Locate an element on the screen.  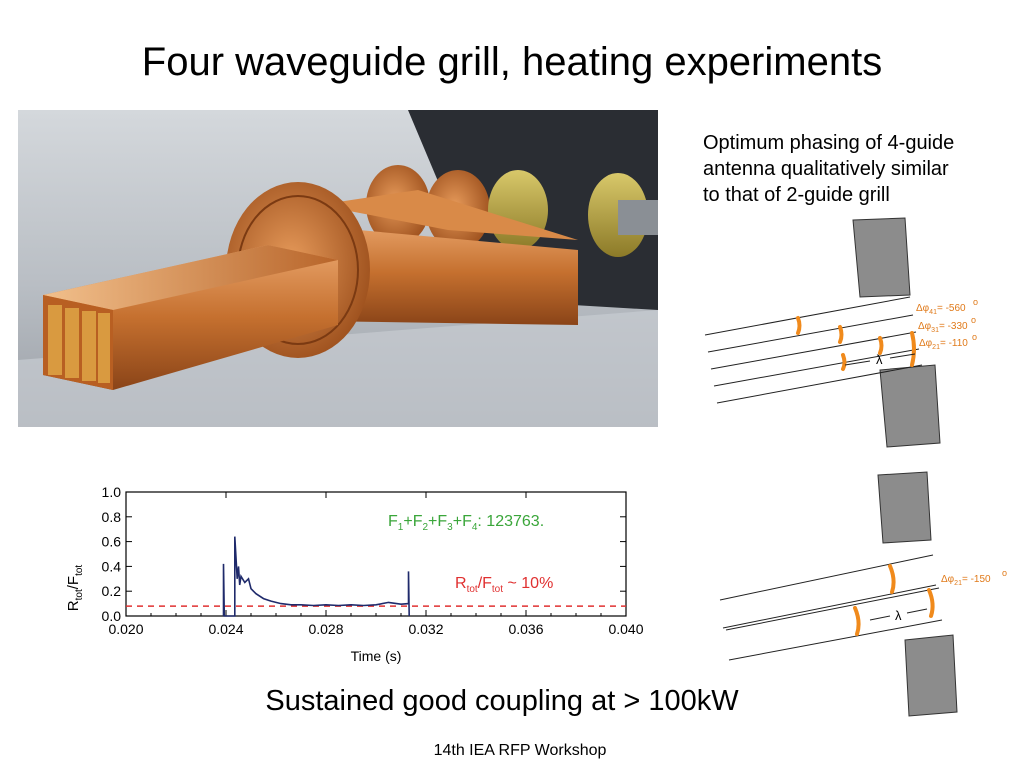
svg-text: Rtot/Ftot is located at coordinates (75, 588).